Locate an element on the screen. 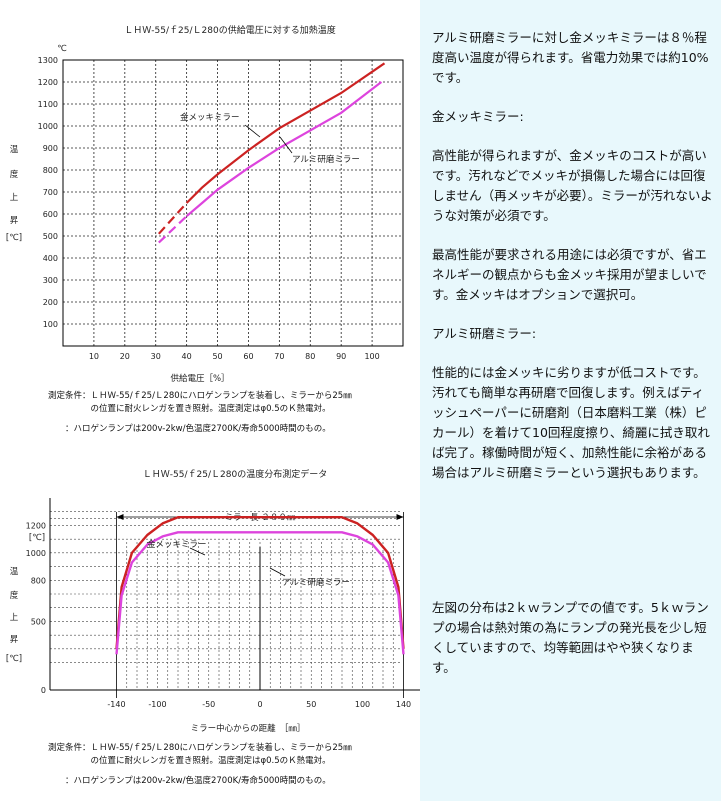 The image size is (721, 801). x-tick-label: -50 is located at coordinates (208, 704).